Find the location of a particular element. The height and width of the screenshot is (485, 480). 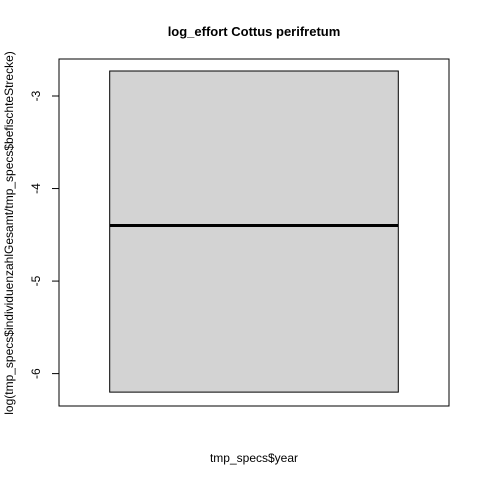

y-tick-label: -3 is located at coordinates (36, 95).